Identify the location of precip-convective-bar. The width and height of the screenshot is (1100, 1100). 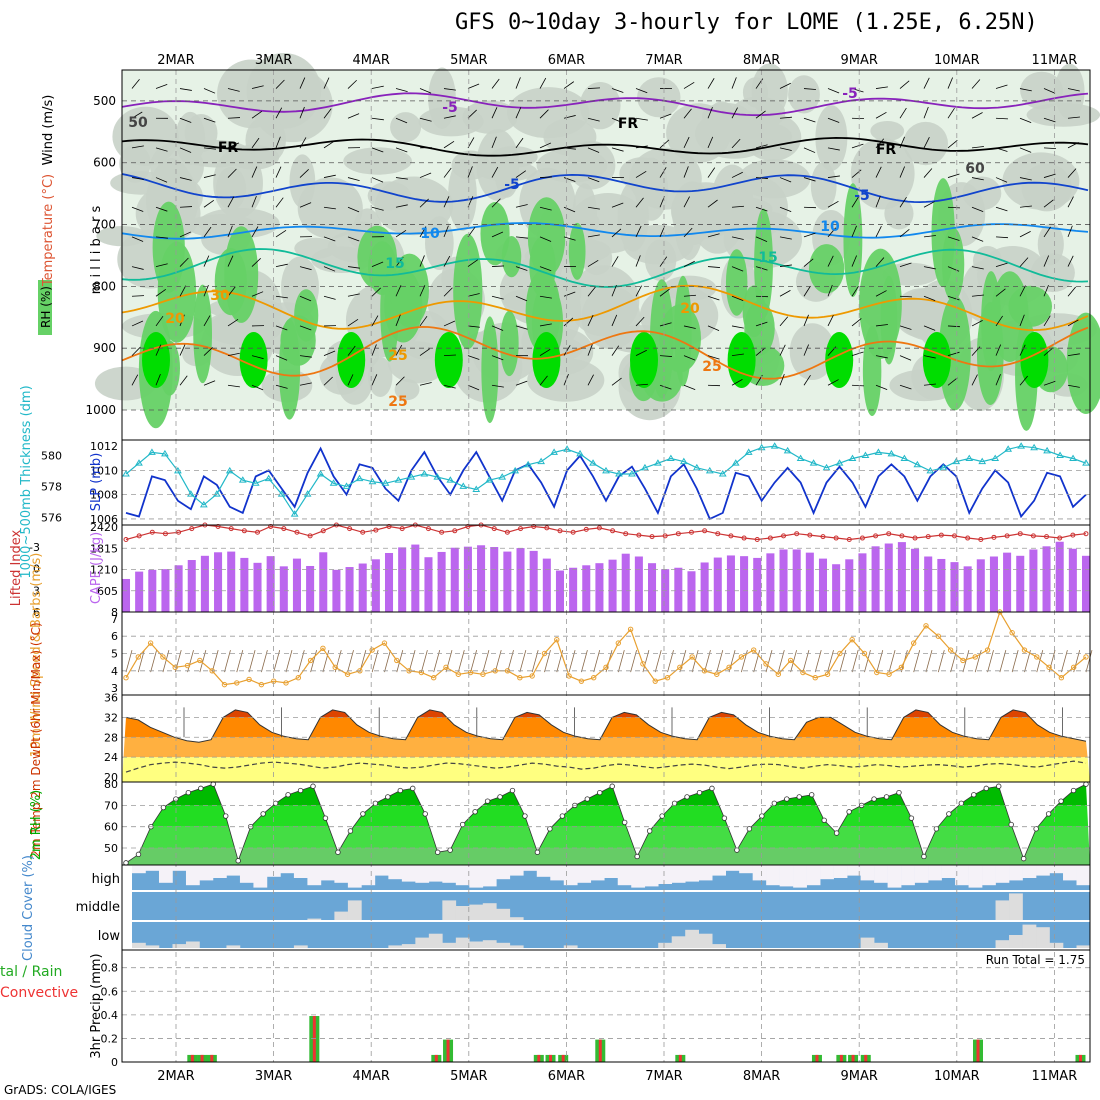
(563, 1058).